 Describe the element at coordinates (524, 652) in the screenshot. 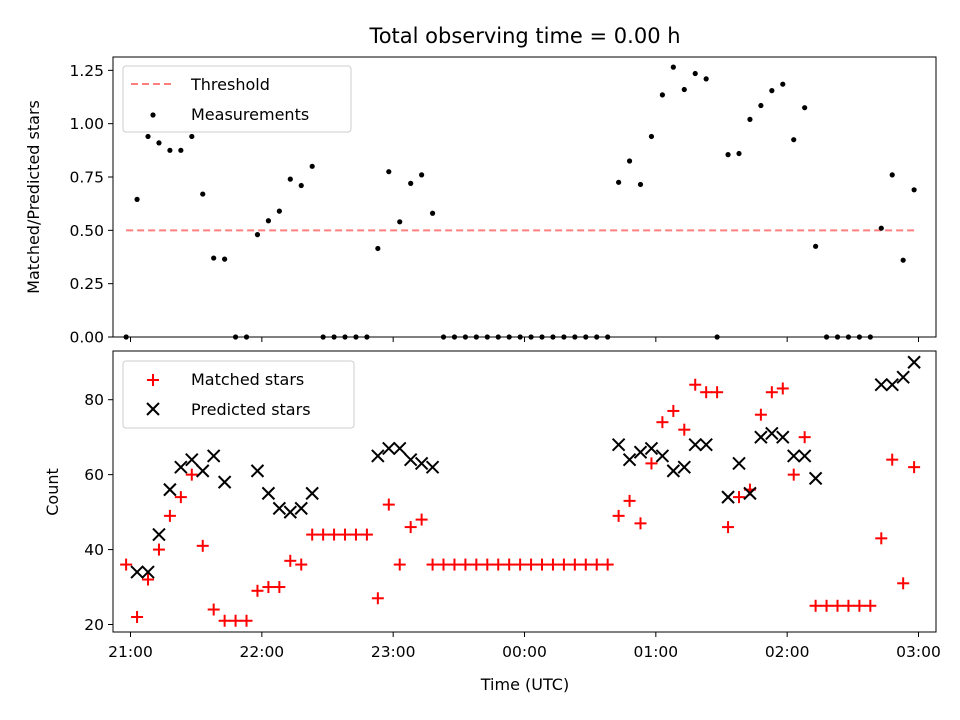

I see `x-tick-label: 00:00` at that location.